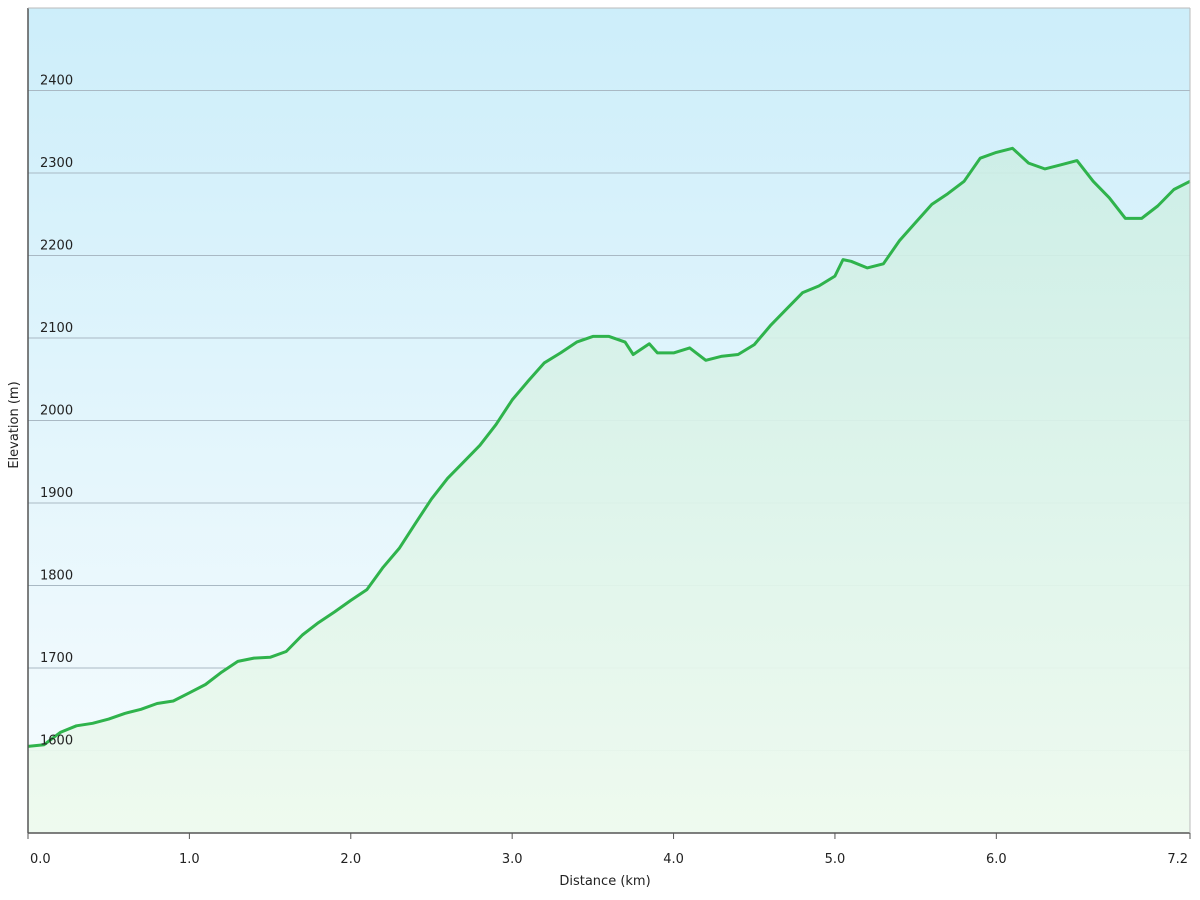 This screenshot has height=900, width=1200. Describe the element at coordinates (56, 576) in the screenshot. I see `y-tick-label: 1800` at that location.